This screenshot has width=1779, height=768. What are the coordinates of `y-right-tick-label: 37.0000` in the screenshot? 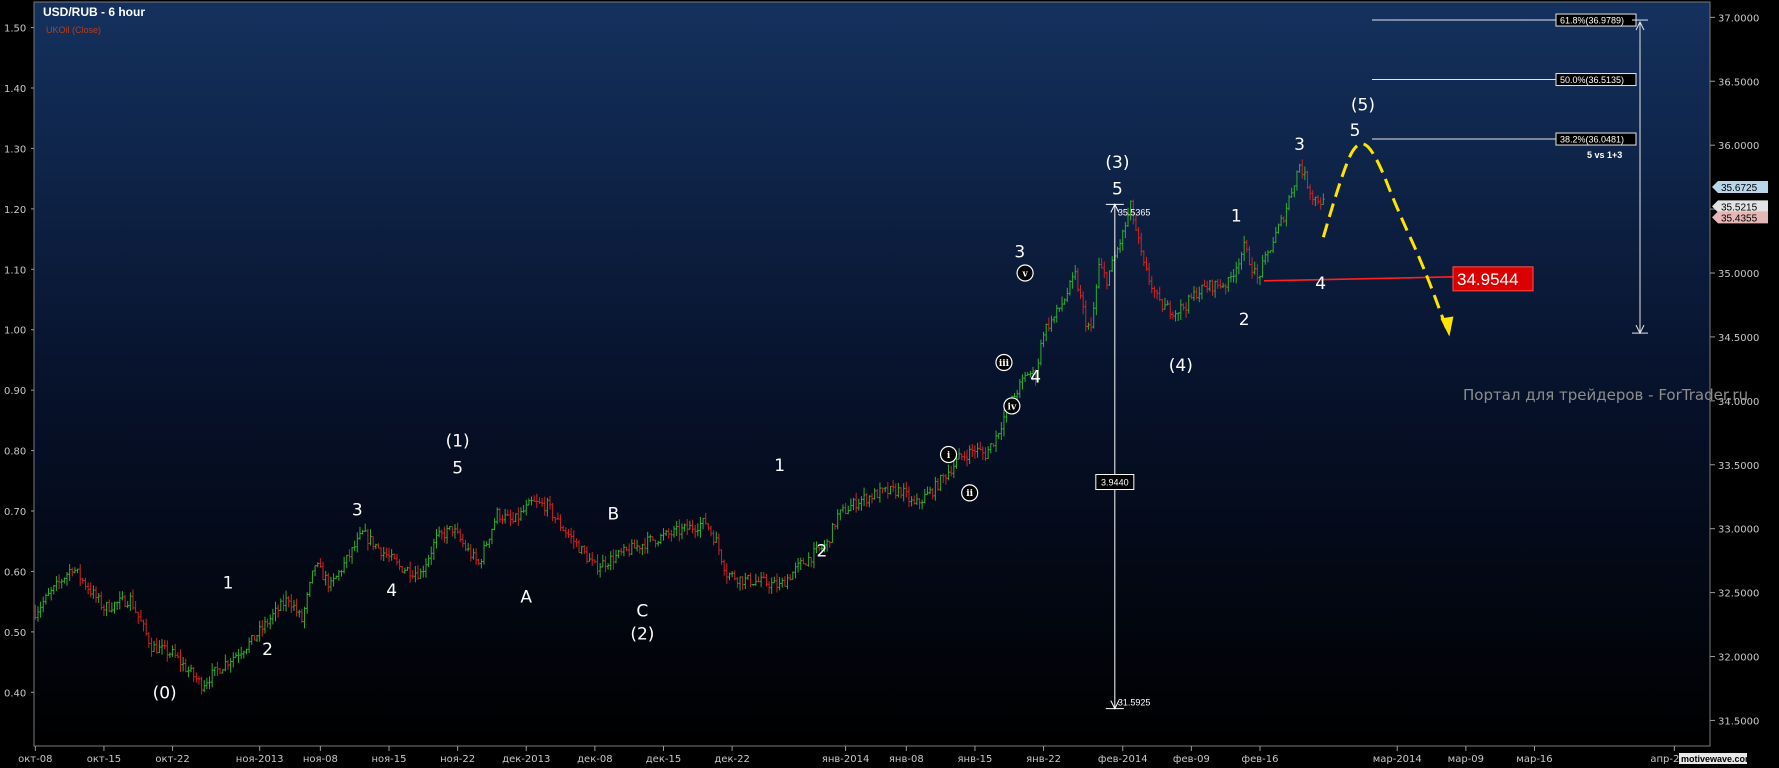 It's located at (1738, 18).